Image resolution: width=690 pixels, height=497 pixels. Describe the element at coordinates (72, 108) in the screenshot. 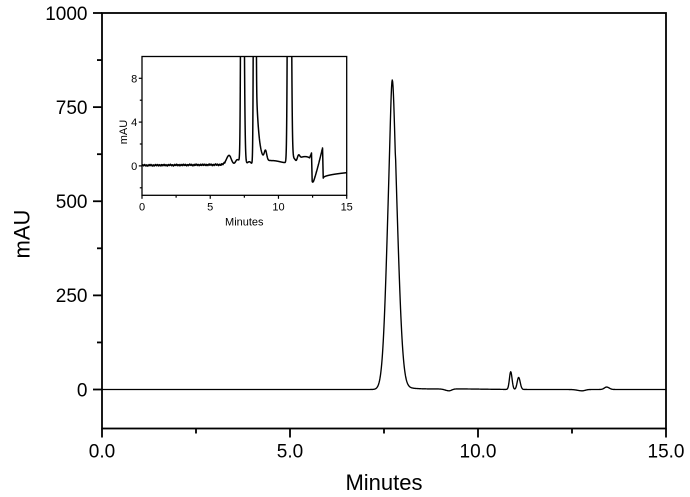

I see `svg-text: 750` at that location.